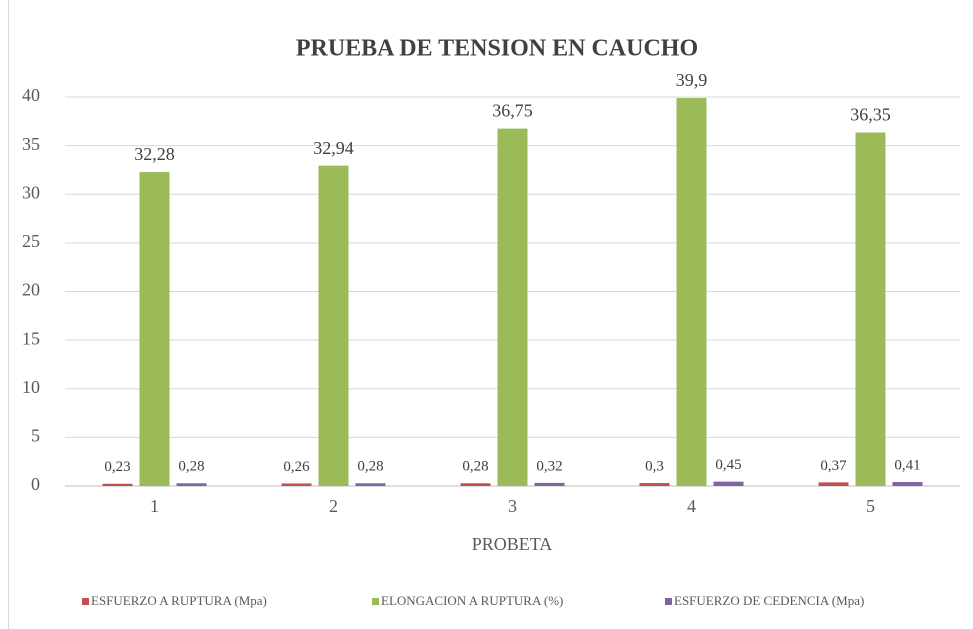 The width and height of the screenshot is (973, 629). What do you see at coordinates (769, 600) in the screenshot?
I see `legend-label: ESFUERZO DE CEDENCIA (Mpa)` at bounding box center [769, 600].